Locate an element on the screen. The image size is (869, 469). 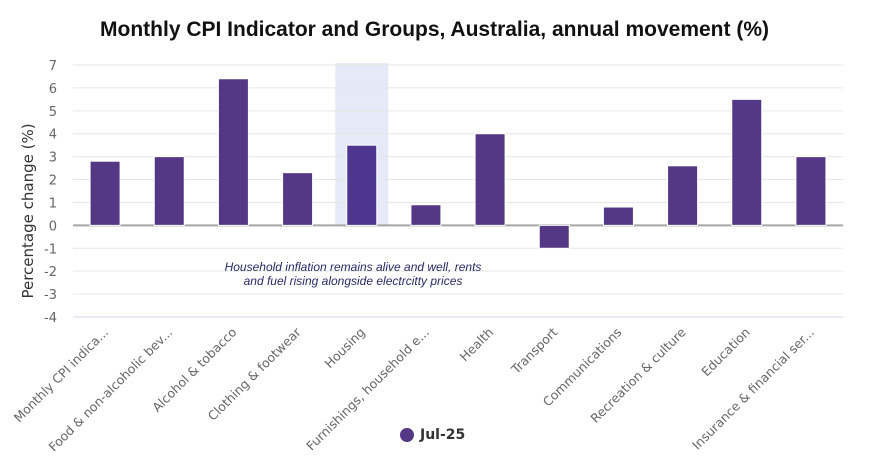
y-tick-label: 1 is located at coordinates (53, 203).